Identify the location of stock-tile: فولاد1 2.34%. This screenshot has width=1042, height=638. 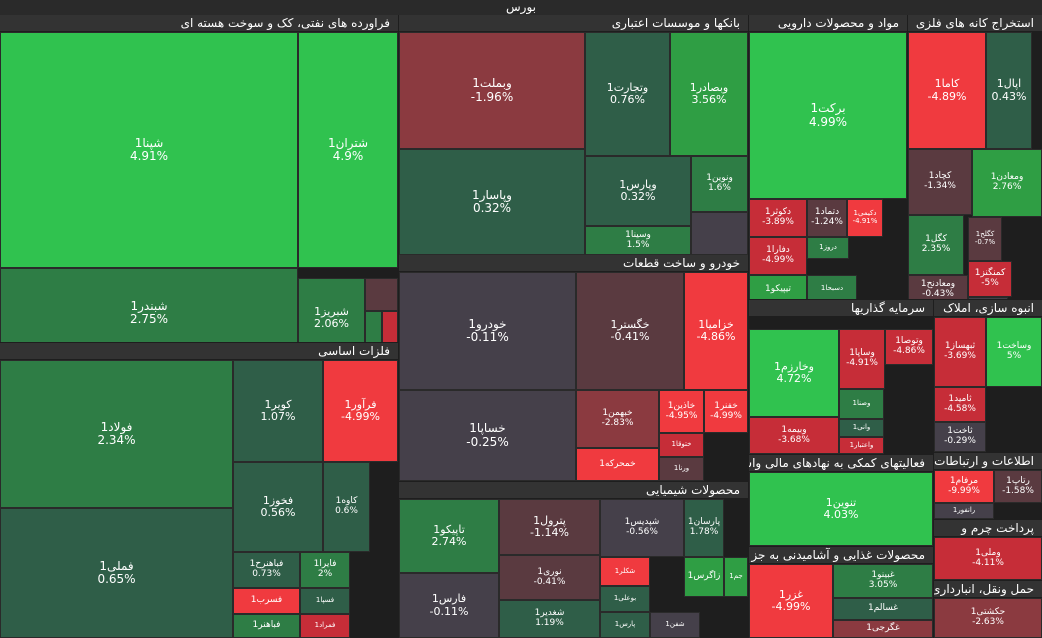
(116, 434).